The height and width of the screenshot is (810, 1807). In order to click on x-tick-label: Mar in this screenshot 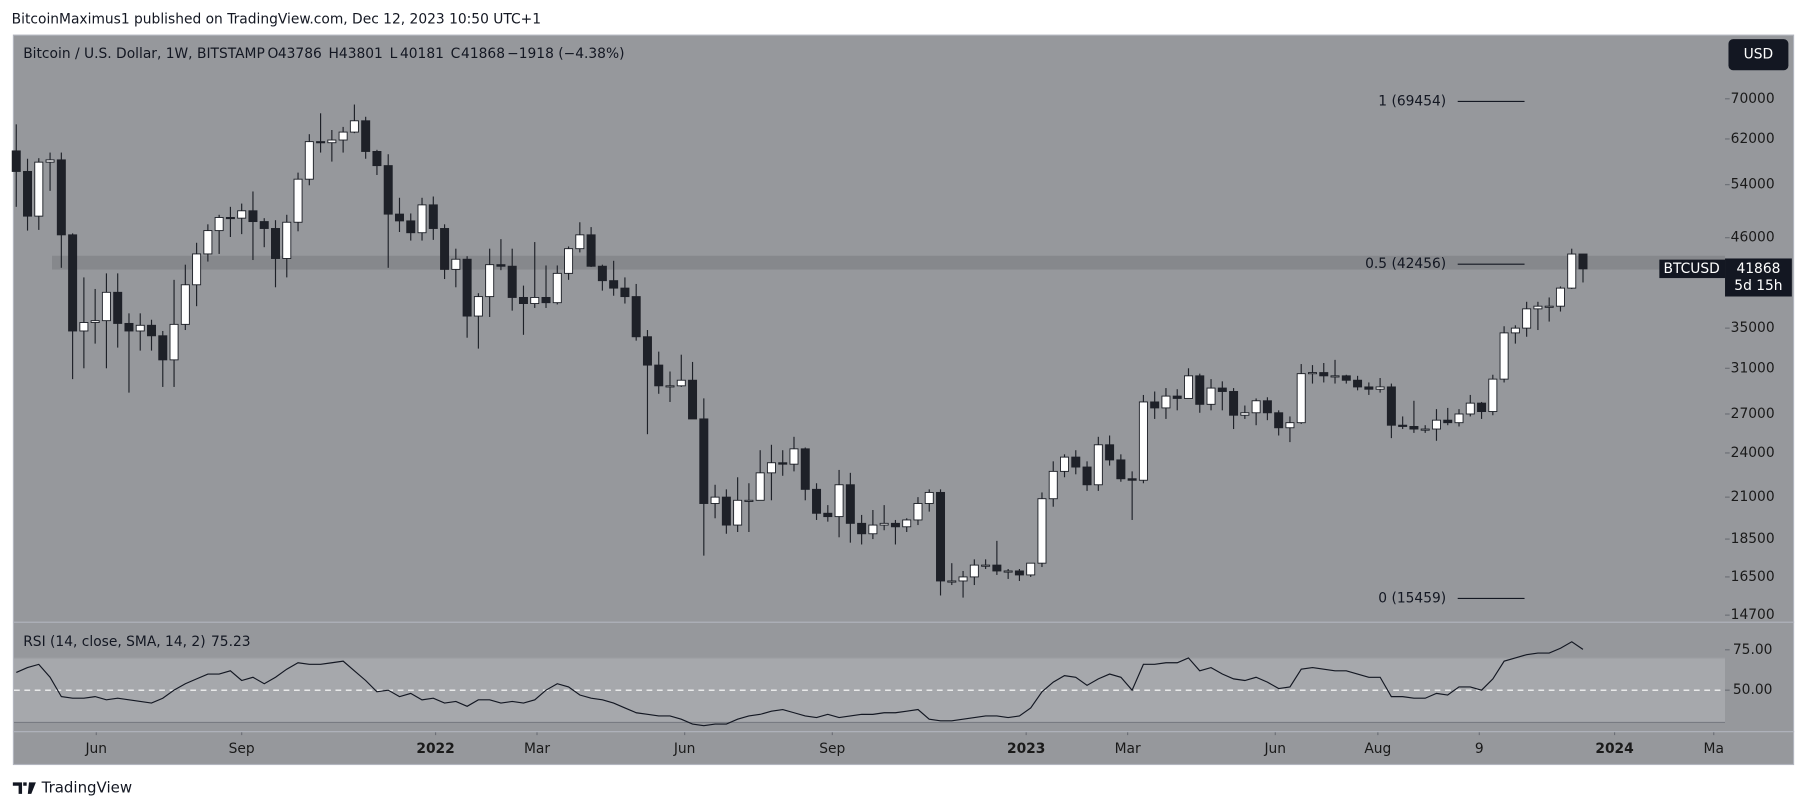, I will do `click(1128, 749)`.